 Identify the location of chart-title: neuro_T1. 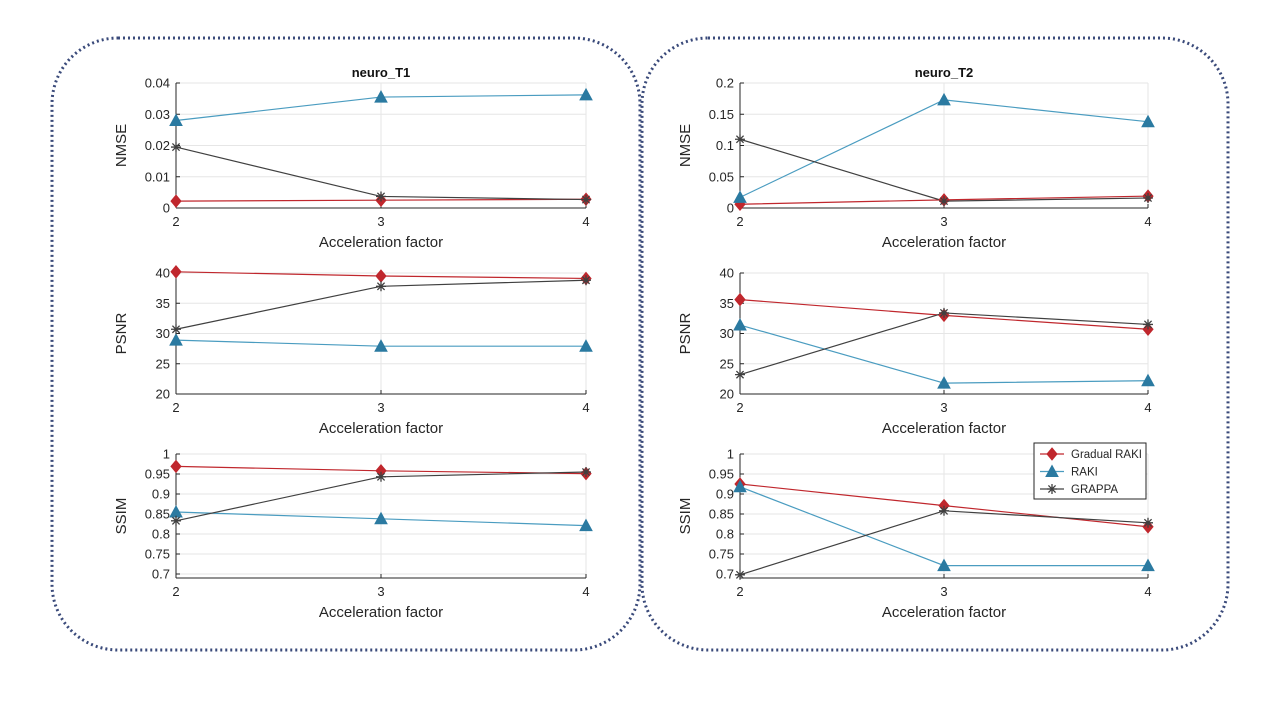
(381, 72).